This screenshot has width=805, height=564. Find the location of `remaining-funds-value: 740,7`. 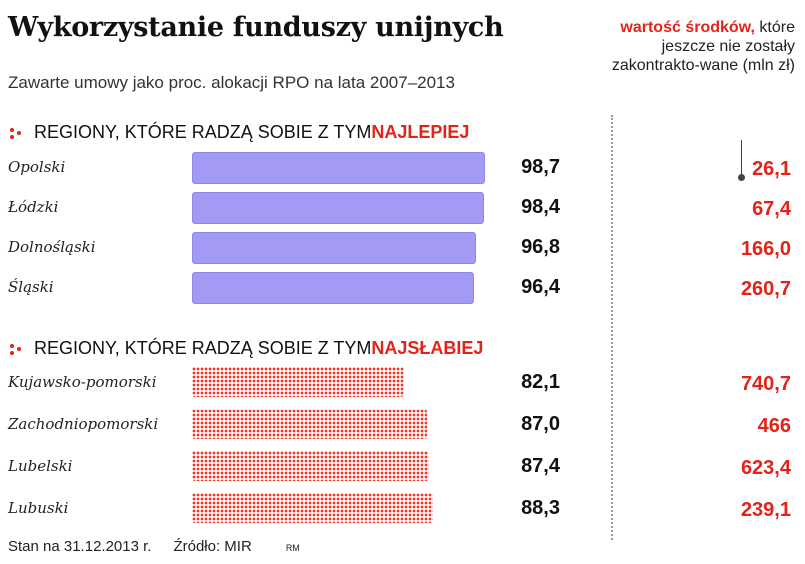

remaining-funds-value: 740,7 is located at coordinates (765, 384).